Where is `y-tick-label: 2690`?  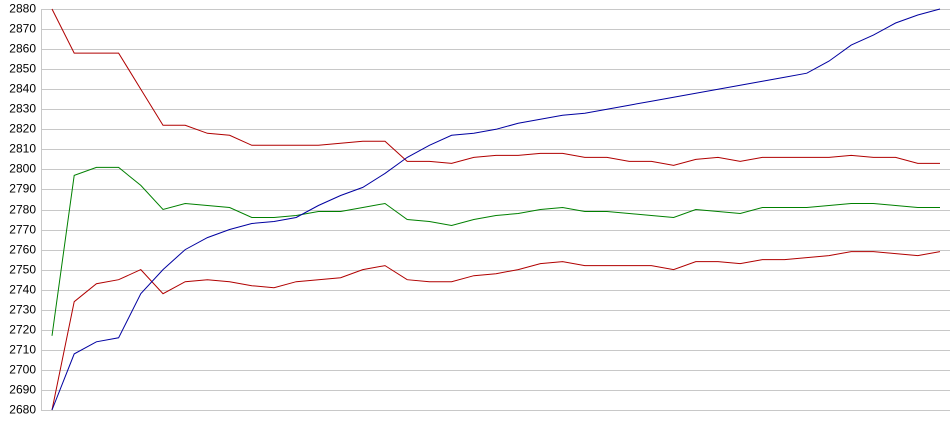
y-tick-label: 2690 is located at coordinates (22, 390).